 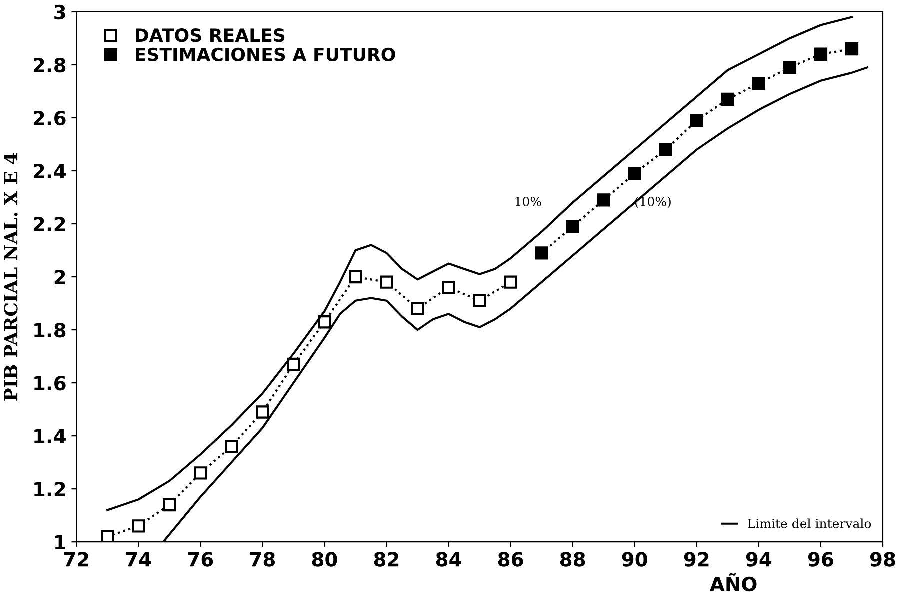 What do you see at coordinates (883, 559) in the screenshot?
I see `x-tick-label: 98` at bounding box center [883, 559].